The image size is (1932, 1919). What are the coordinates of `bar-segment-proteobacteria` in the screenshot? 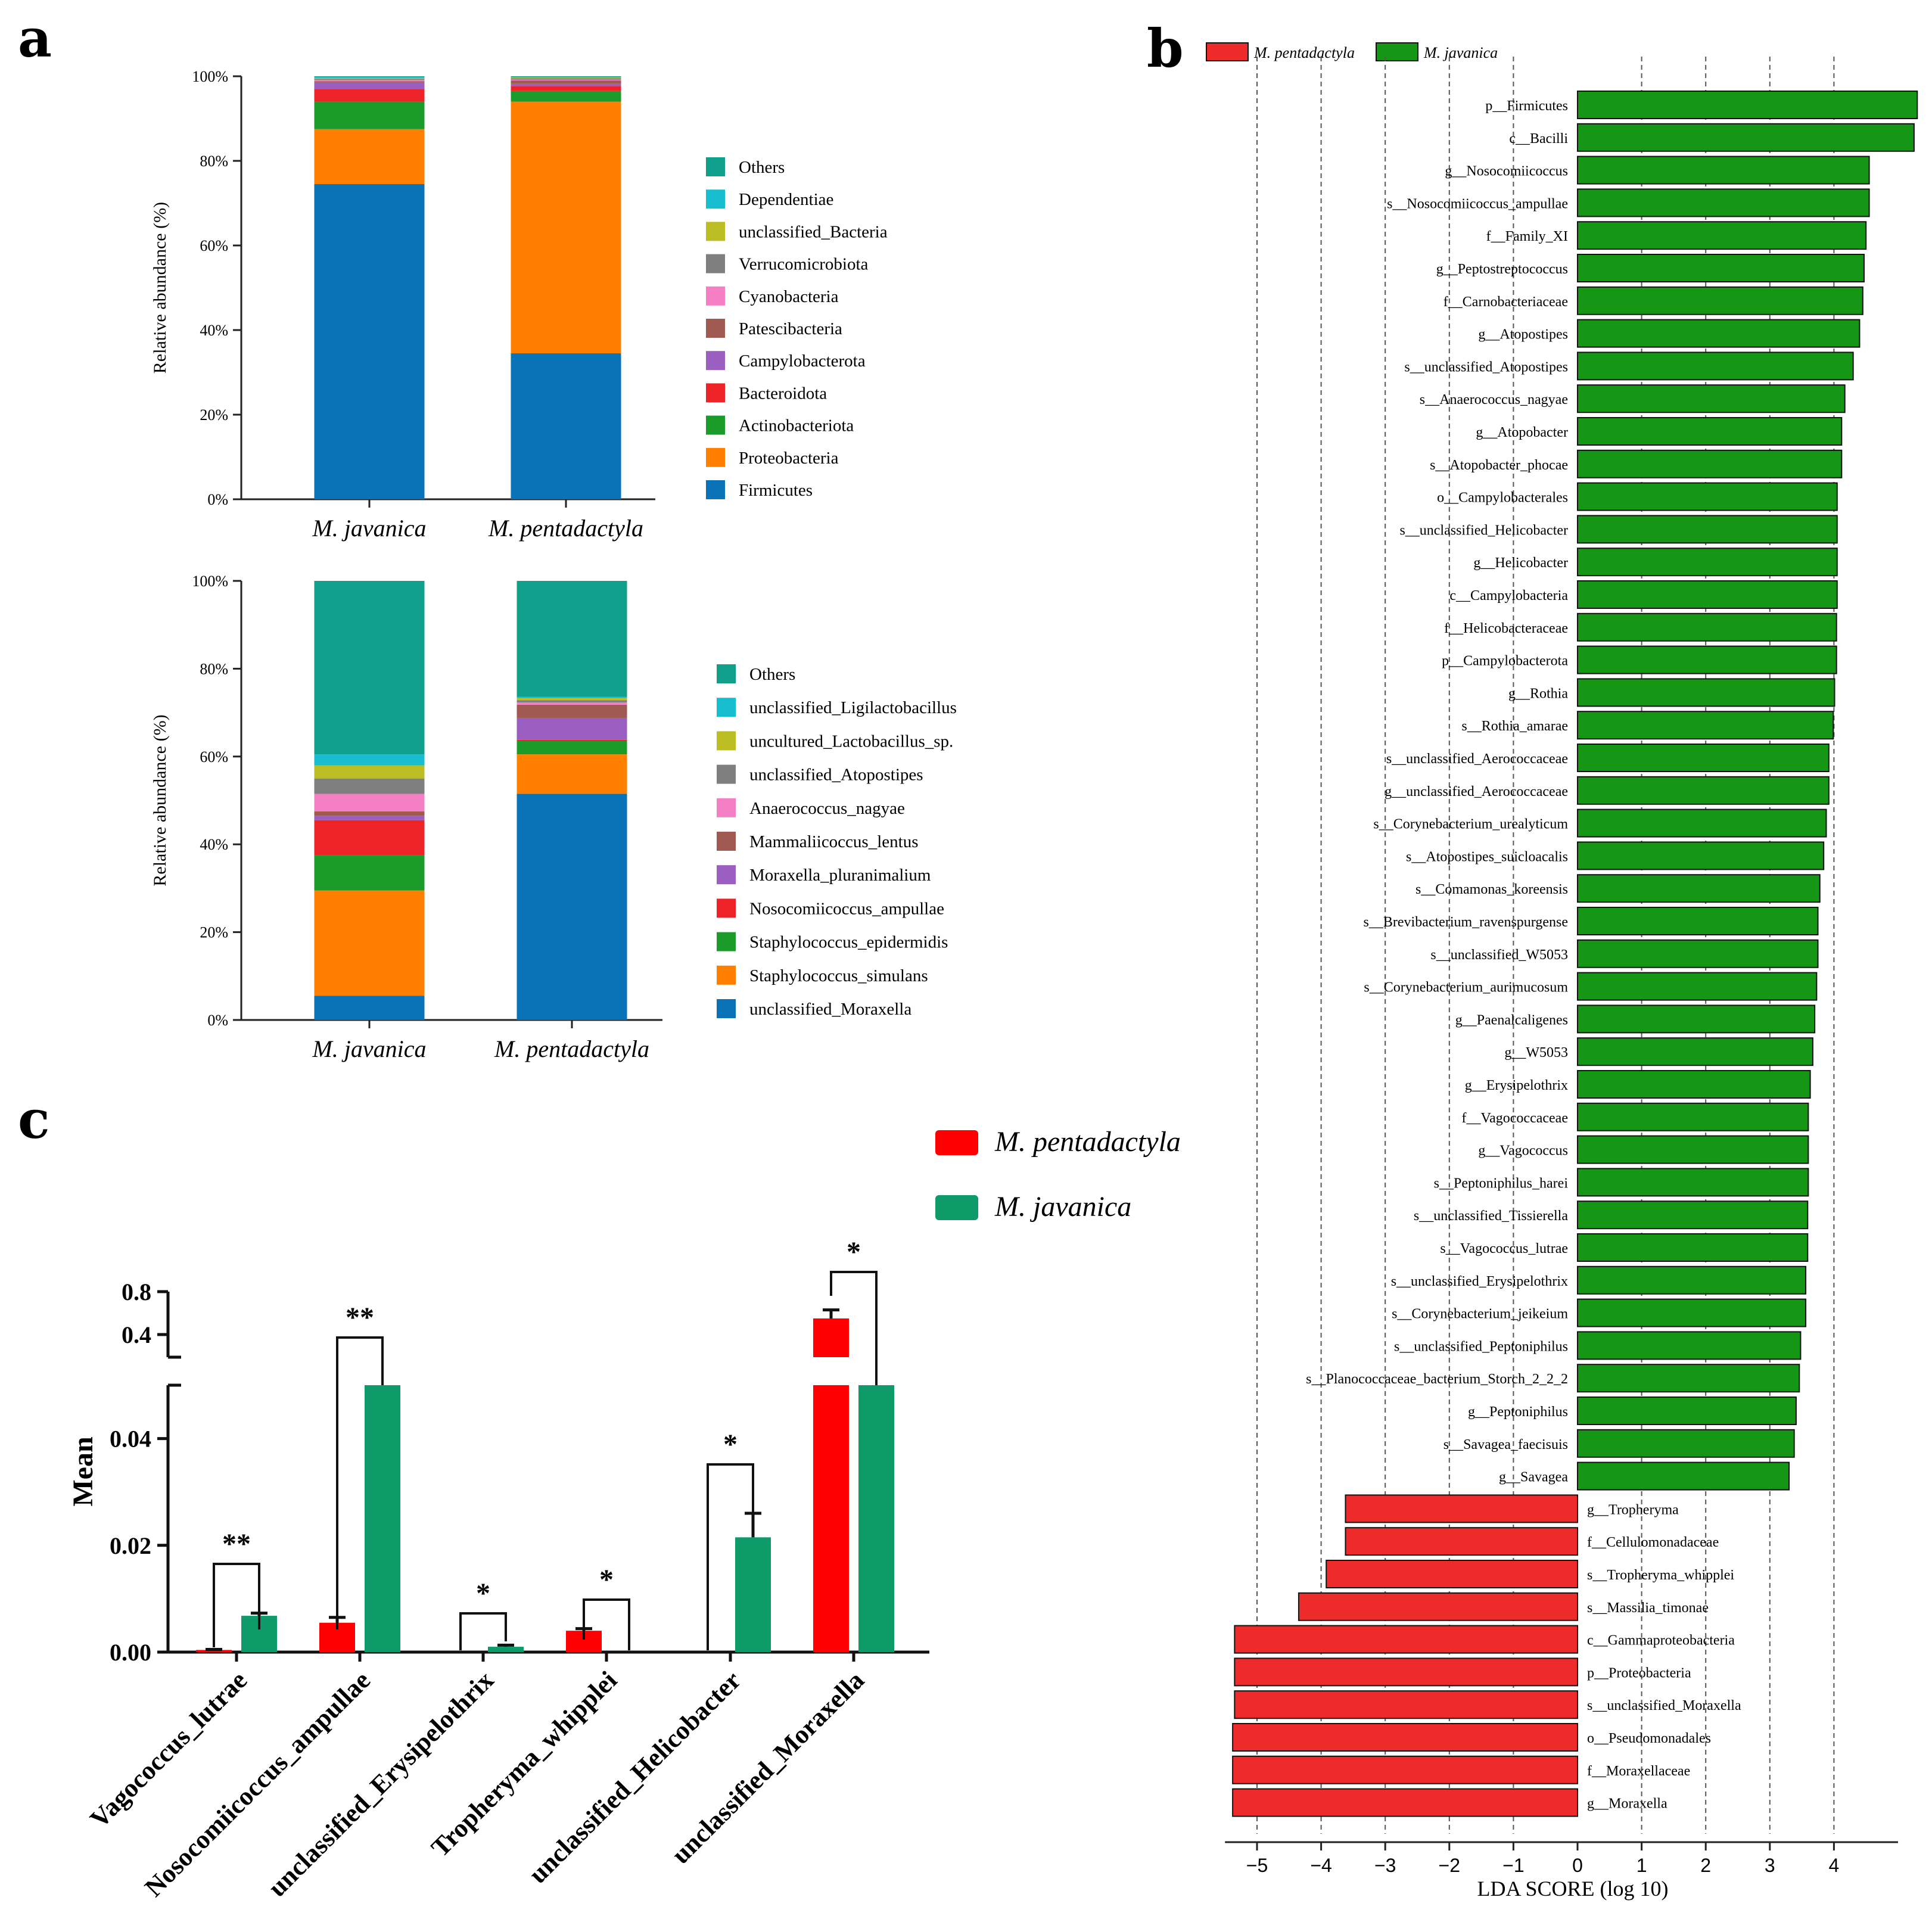 It's located at (566, 227).